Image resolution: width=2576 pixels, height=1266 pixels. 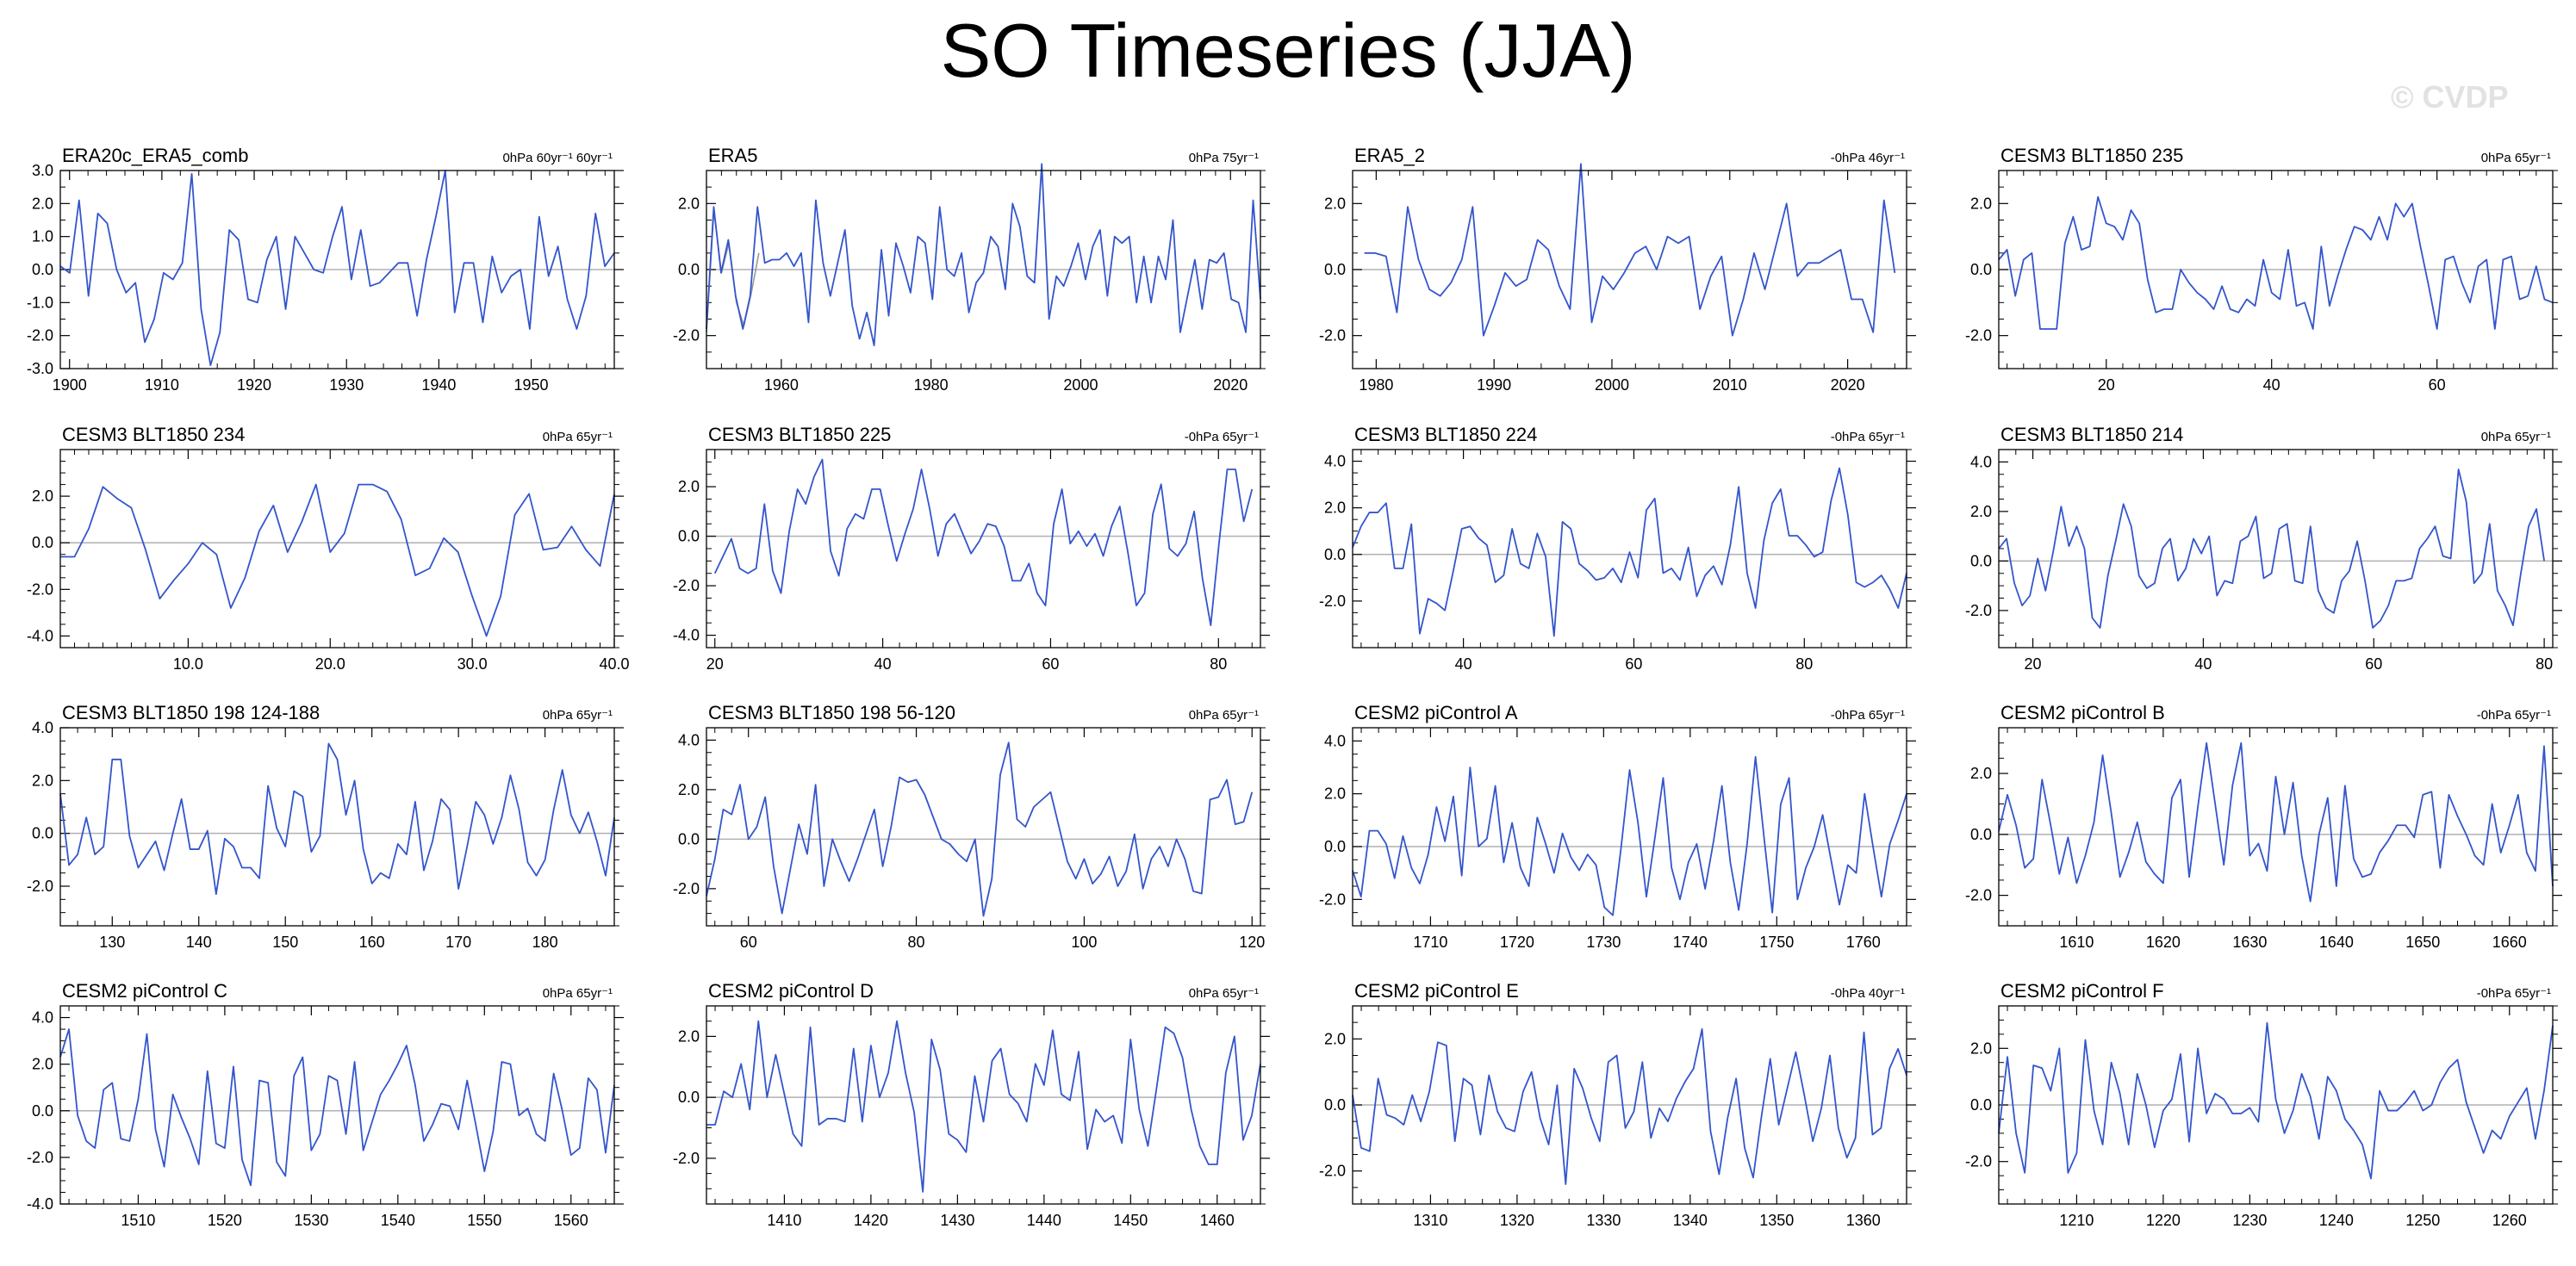 What do you see at coordinates (1288, 50) in the screenshot?
I see `page-title: SO Timeseries (JJA)` at bounding box center [1288, 50].